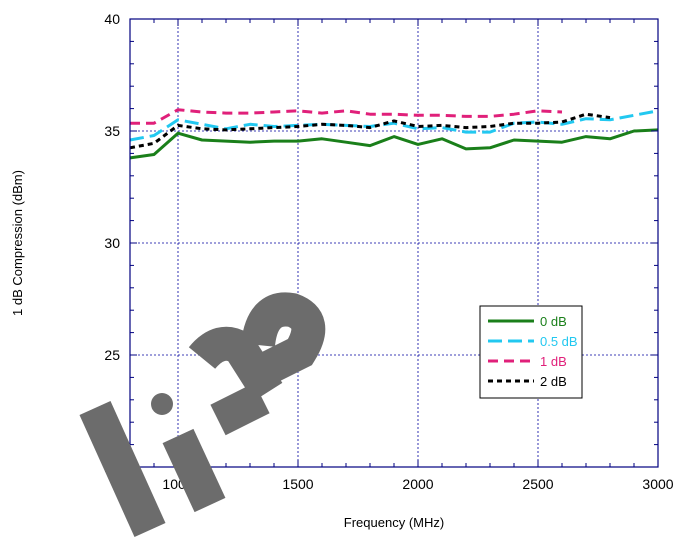 The image size is (681, 542). What do you see at coordinates (417, 484) in the screenshot?
I see `x-tick-label: 2000` at bounding box center [417, 484].